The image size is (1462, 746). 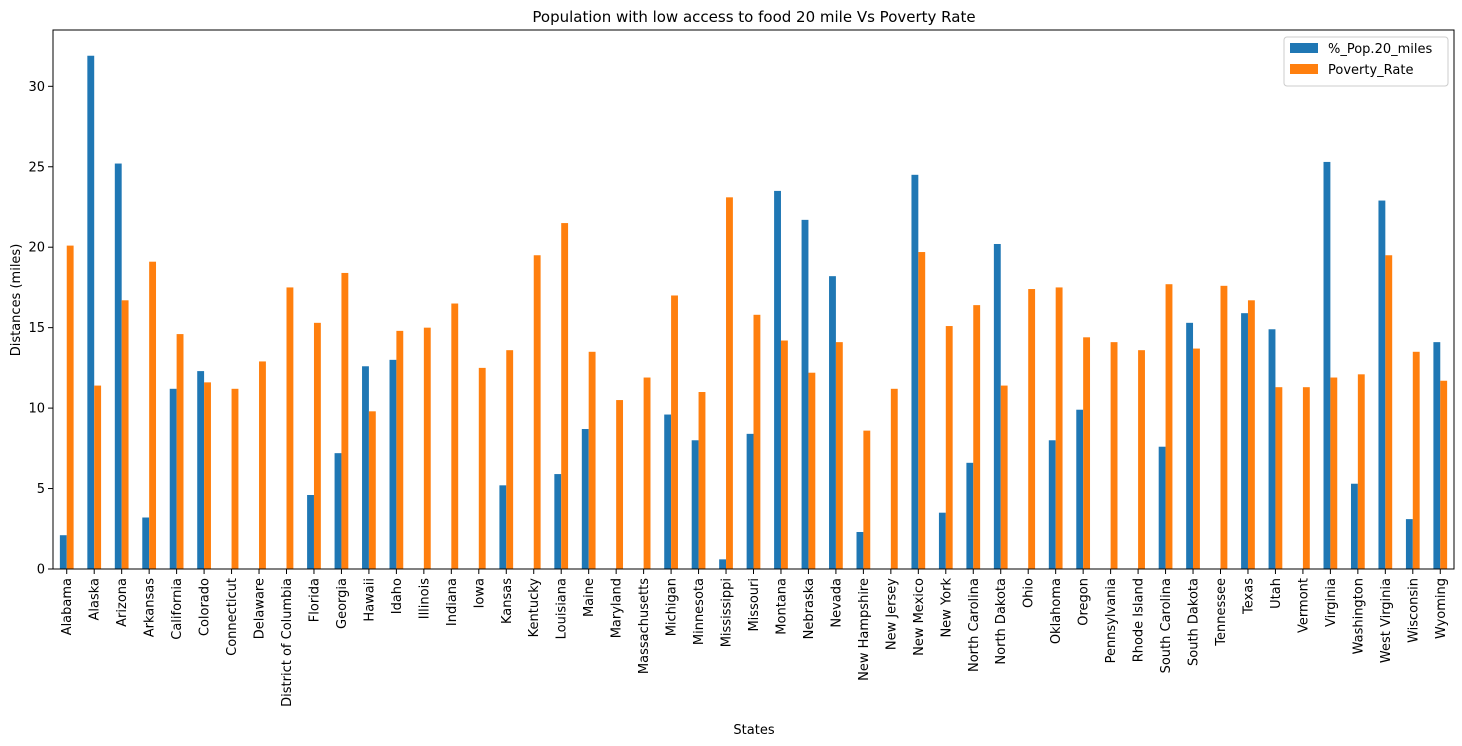 What do you see at coordinates (91, 312) in the screenshot?
I see `bar-pop-20-miles-alaska` at bounding box center [91, 312].